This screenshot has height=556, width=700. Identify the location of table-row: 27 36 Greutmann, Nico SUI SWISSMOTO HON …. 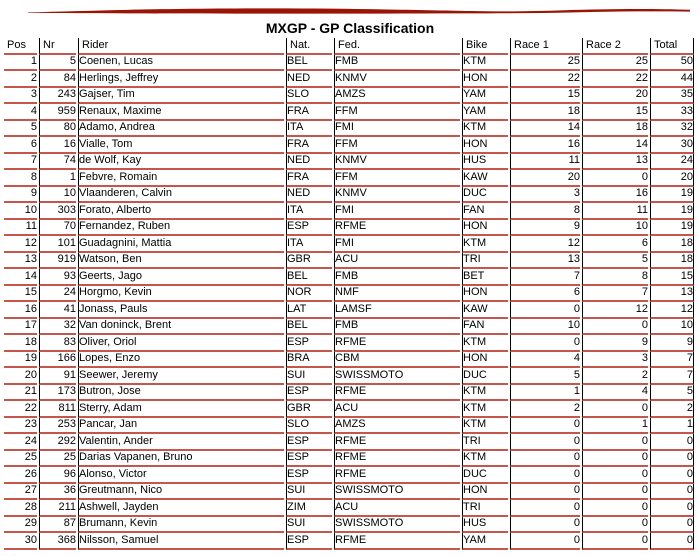
(349, 491).